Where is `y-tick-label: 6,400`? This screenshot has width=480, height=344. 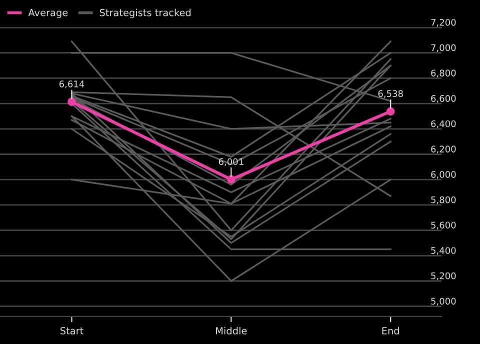 y-tick-label: 6,400 is located at coordinates (443, 124).